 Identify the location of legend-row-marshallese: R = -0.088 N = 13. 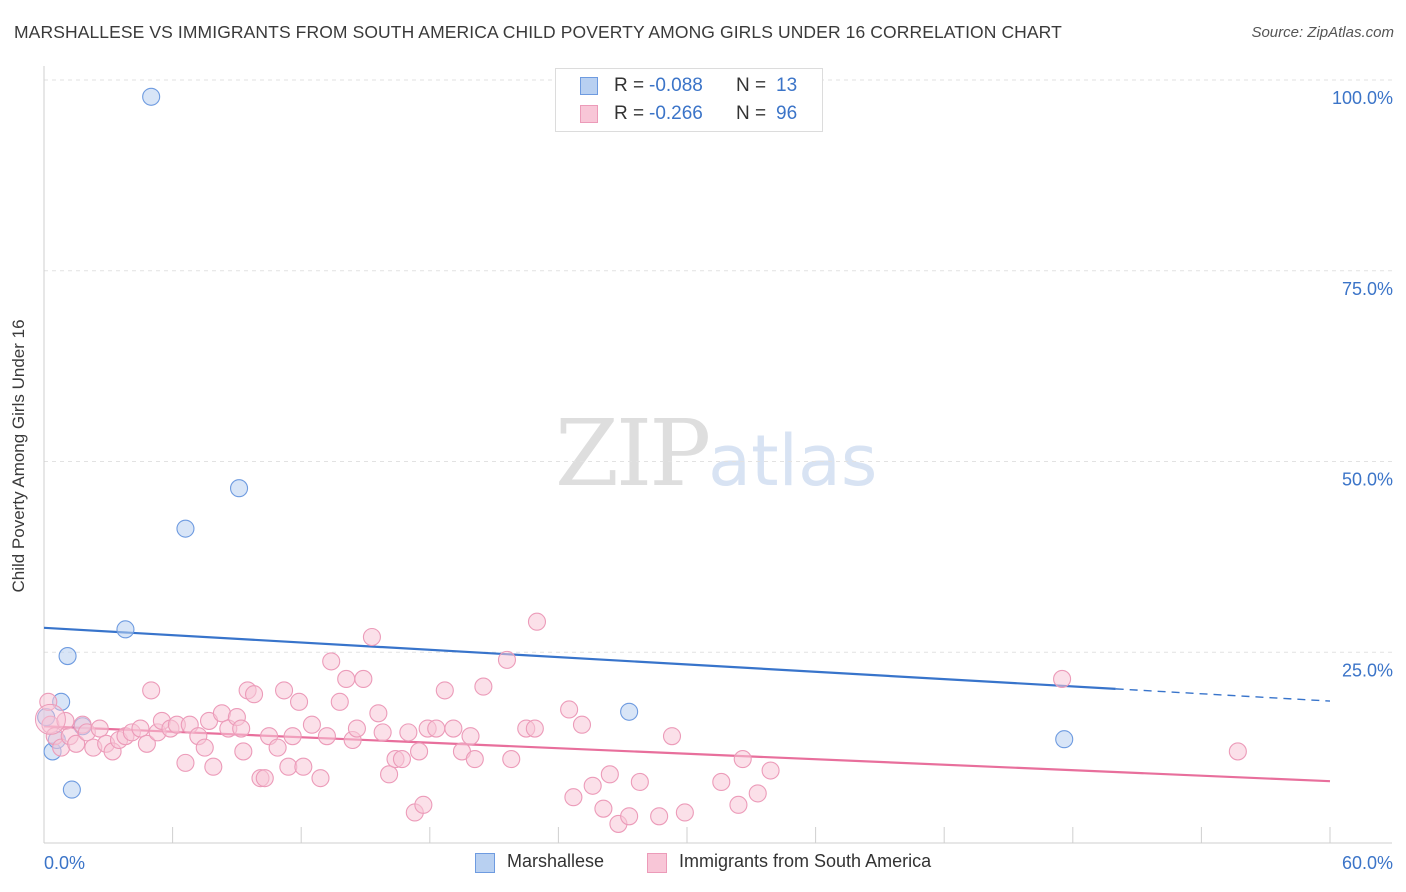
(689, 87).